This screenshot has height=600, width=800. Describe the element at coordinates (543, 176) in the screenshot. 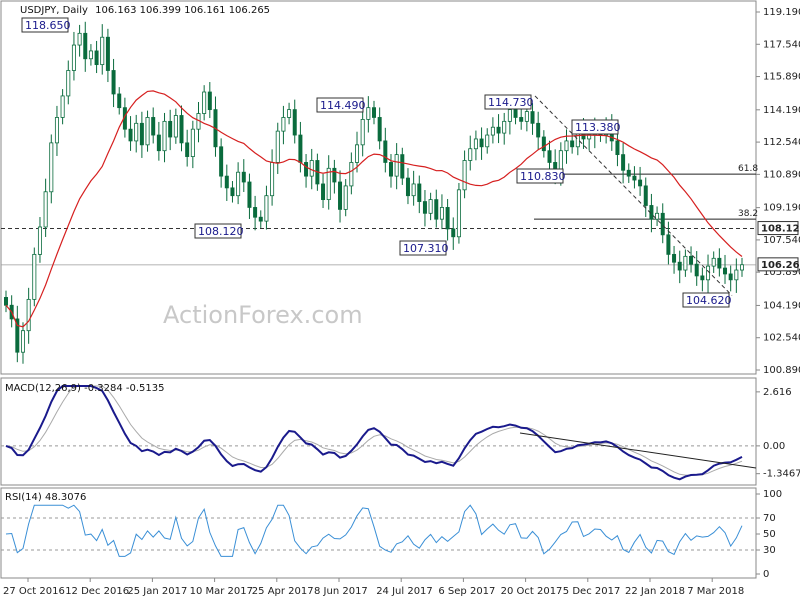

I see `label-110-830: 110.830` at that location.